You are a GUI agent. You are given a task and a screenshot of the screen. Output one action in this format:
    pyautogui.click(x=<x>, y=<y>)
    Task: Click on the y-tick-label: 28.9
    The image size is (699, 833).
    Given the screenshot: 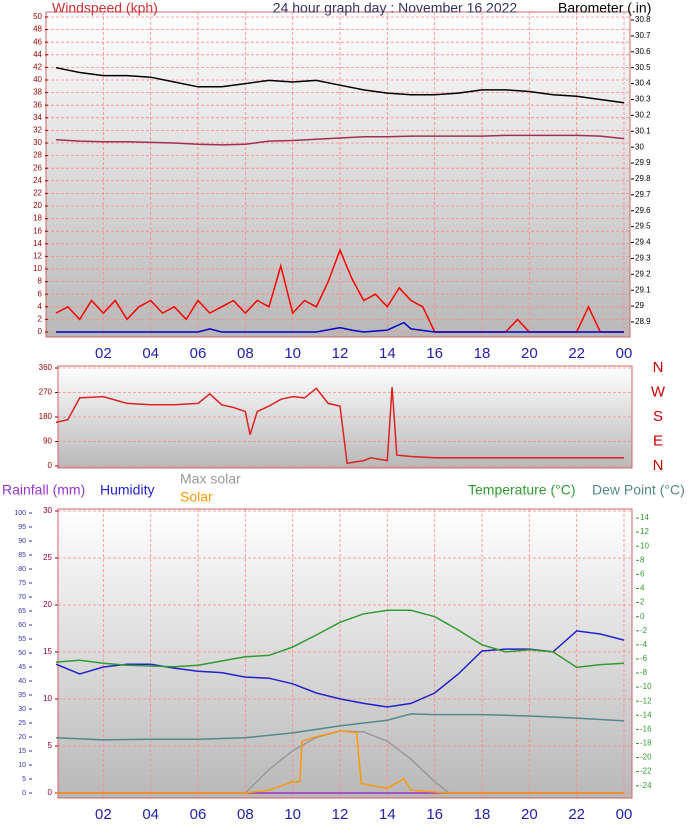 What is the action you would take?
    pyautogui.click(x=643, y=321)
    